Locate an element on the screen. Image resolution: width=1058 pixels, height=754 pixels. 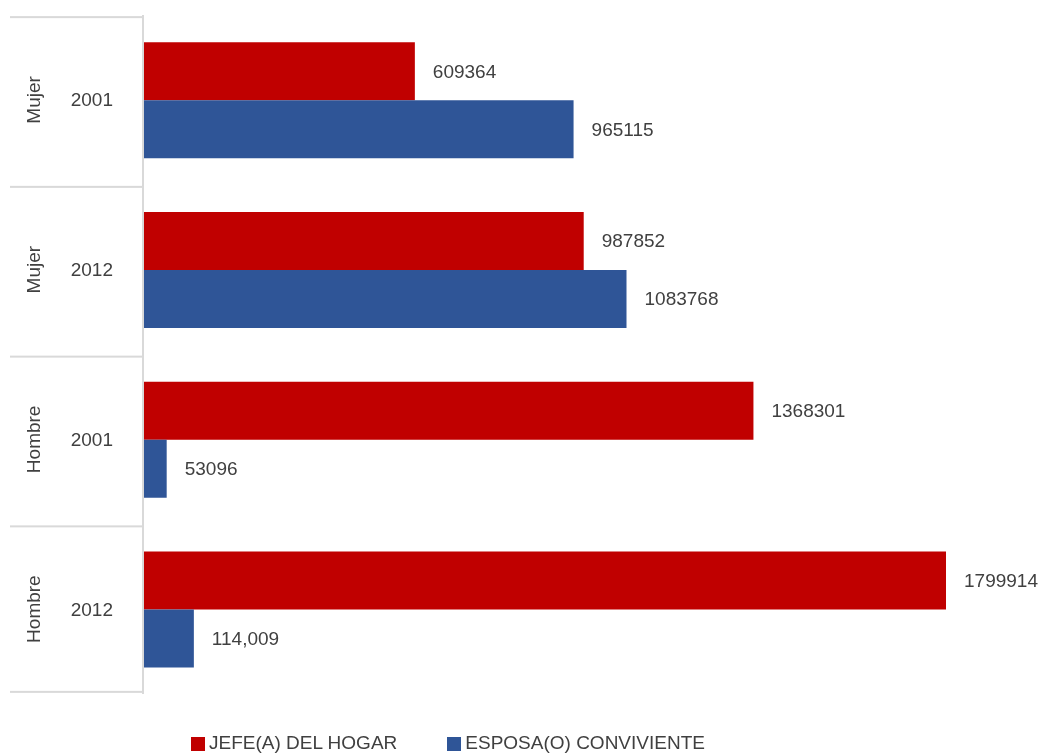
data-label: 965115 is located at coordinates (622, 129).